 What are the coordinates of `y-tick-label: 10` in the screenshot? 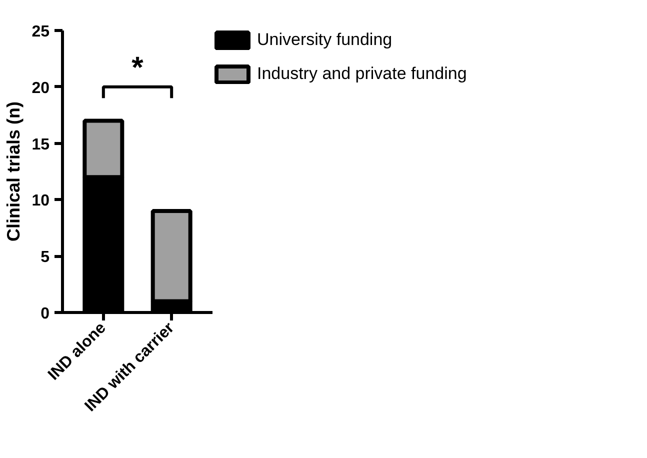 It's located at (41, 201).